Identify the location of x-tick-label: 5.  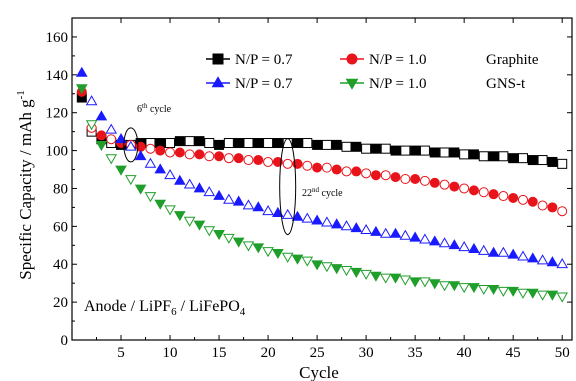
(121, 353).